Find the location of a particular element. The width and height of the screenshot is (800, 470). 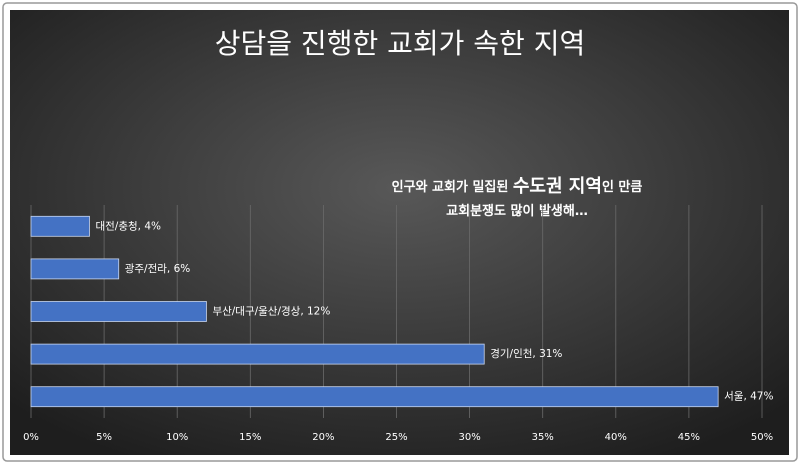

x-tick-label: 40% is located at coordinates (616, 437).